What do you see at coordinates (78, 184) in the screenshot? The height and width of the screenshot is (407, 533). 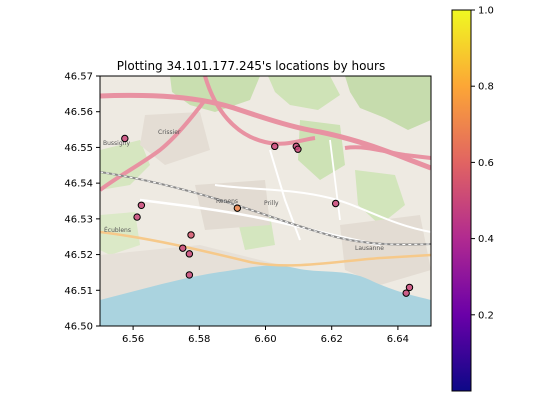 I see `y-tick-label: 46.54` at bounding box center [78, 184].